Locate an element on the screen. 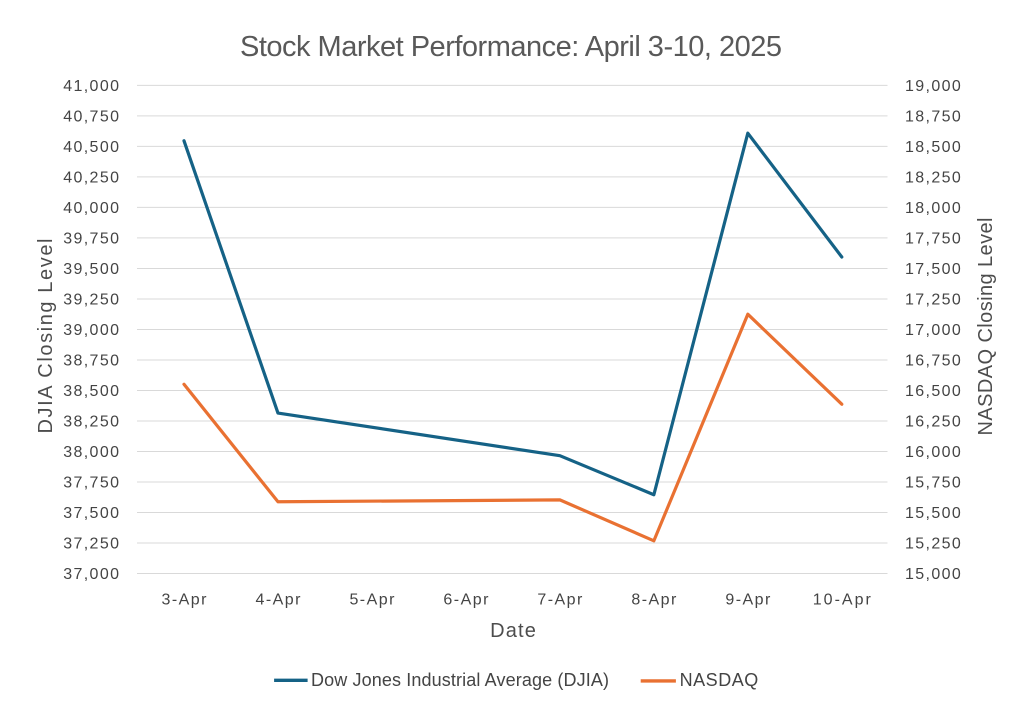  svg-text: 6-Apr is located at coordinates (466, 599).